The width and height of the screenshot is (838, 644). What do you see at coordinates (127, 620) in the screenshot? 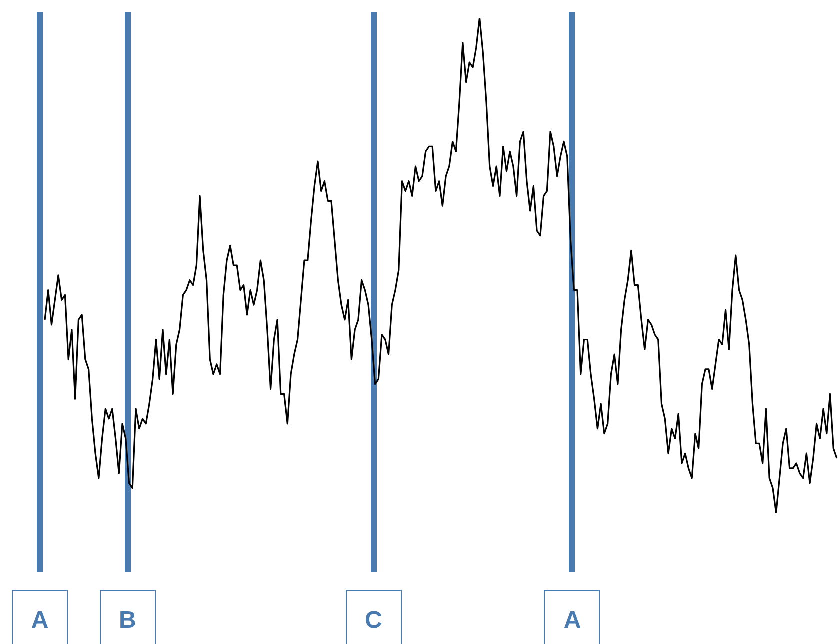
I see `text: B` at bounding box center [127, 620].